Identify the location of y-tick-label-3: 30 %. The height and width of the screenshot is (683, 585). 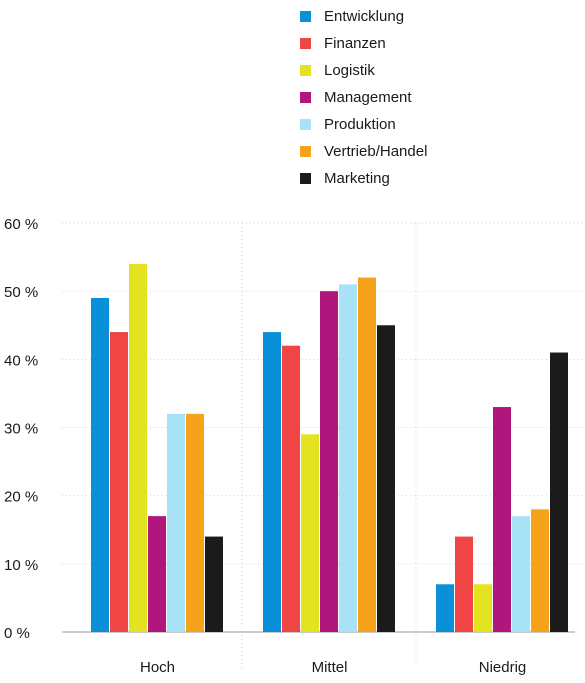
(21, 429).